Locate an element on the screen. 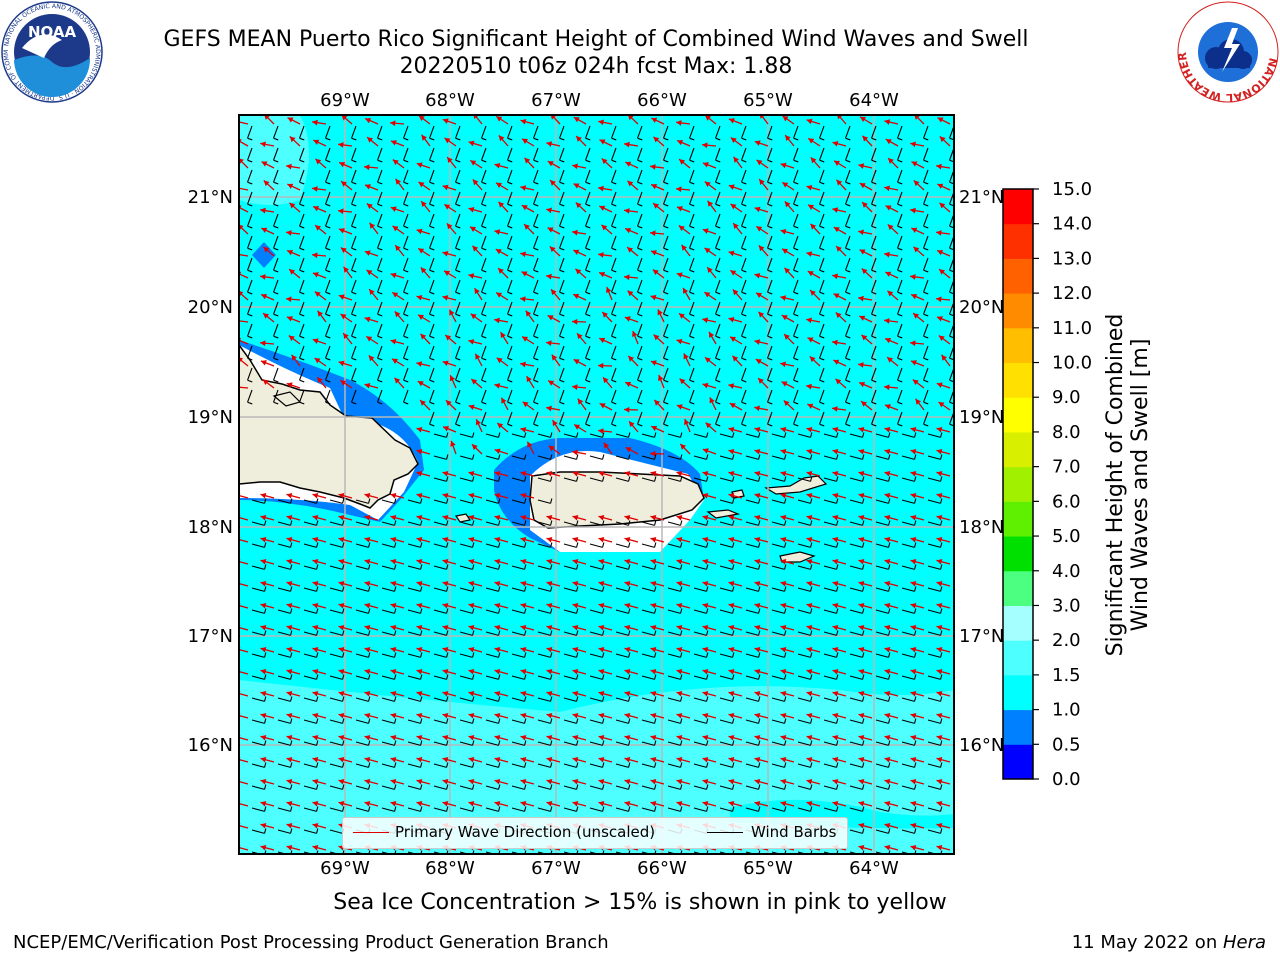 This screenshot has width=1280, height=960. land-vieques is located at coordinates (723, 514).